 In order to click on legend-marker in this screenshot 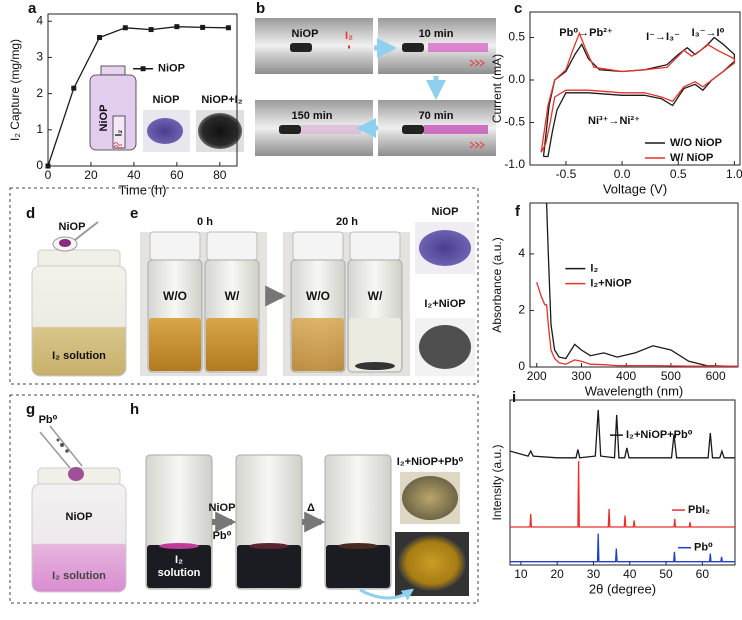, I will do `click(143, 69)`.